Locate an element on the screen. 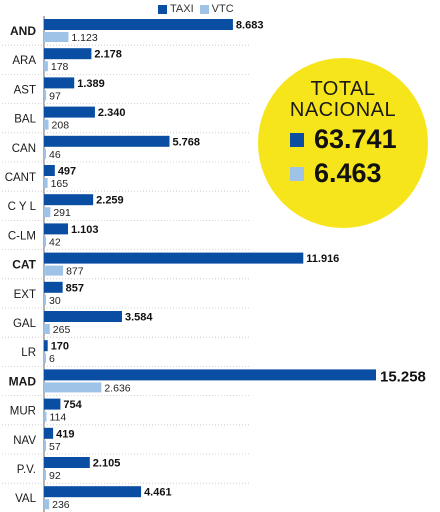 Image resolution: width=440 pixels, height=512 pixels. total-title-line1: TOTAL is located at coordinates (343, 89).